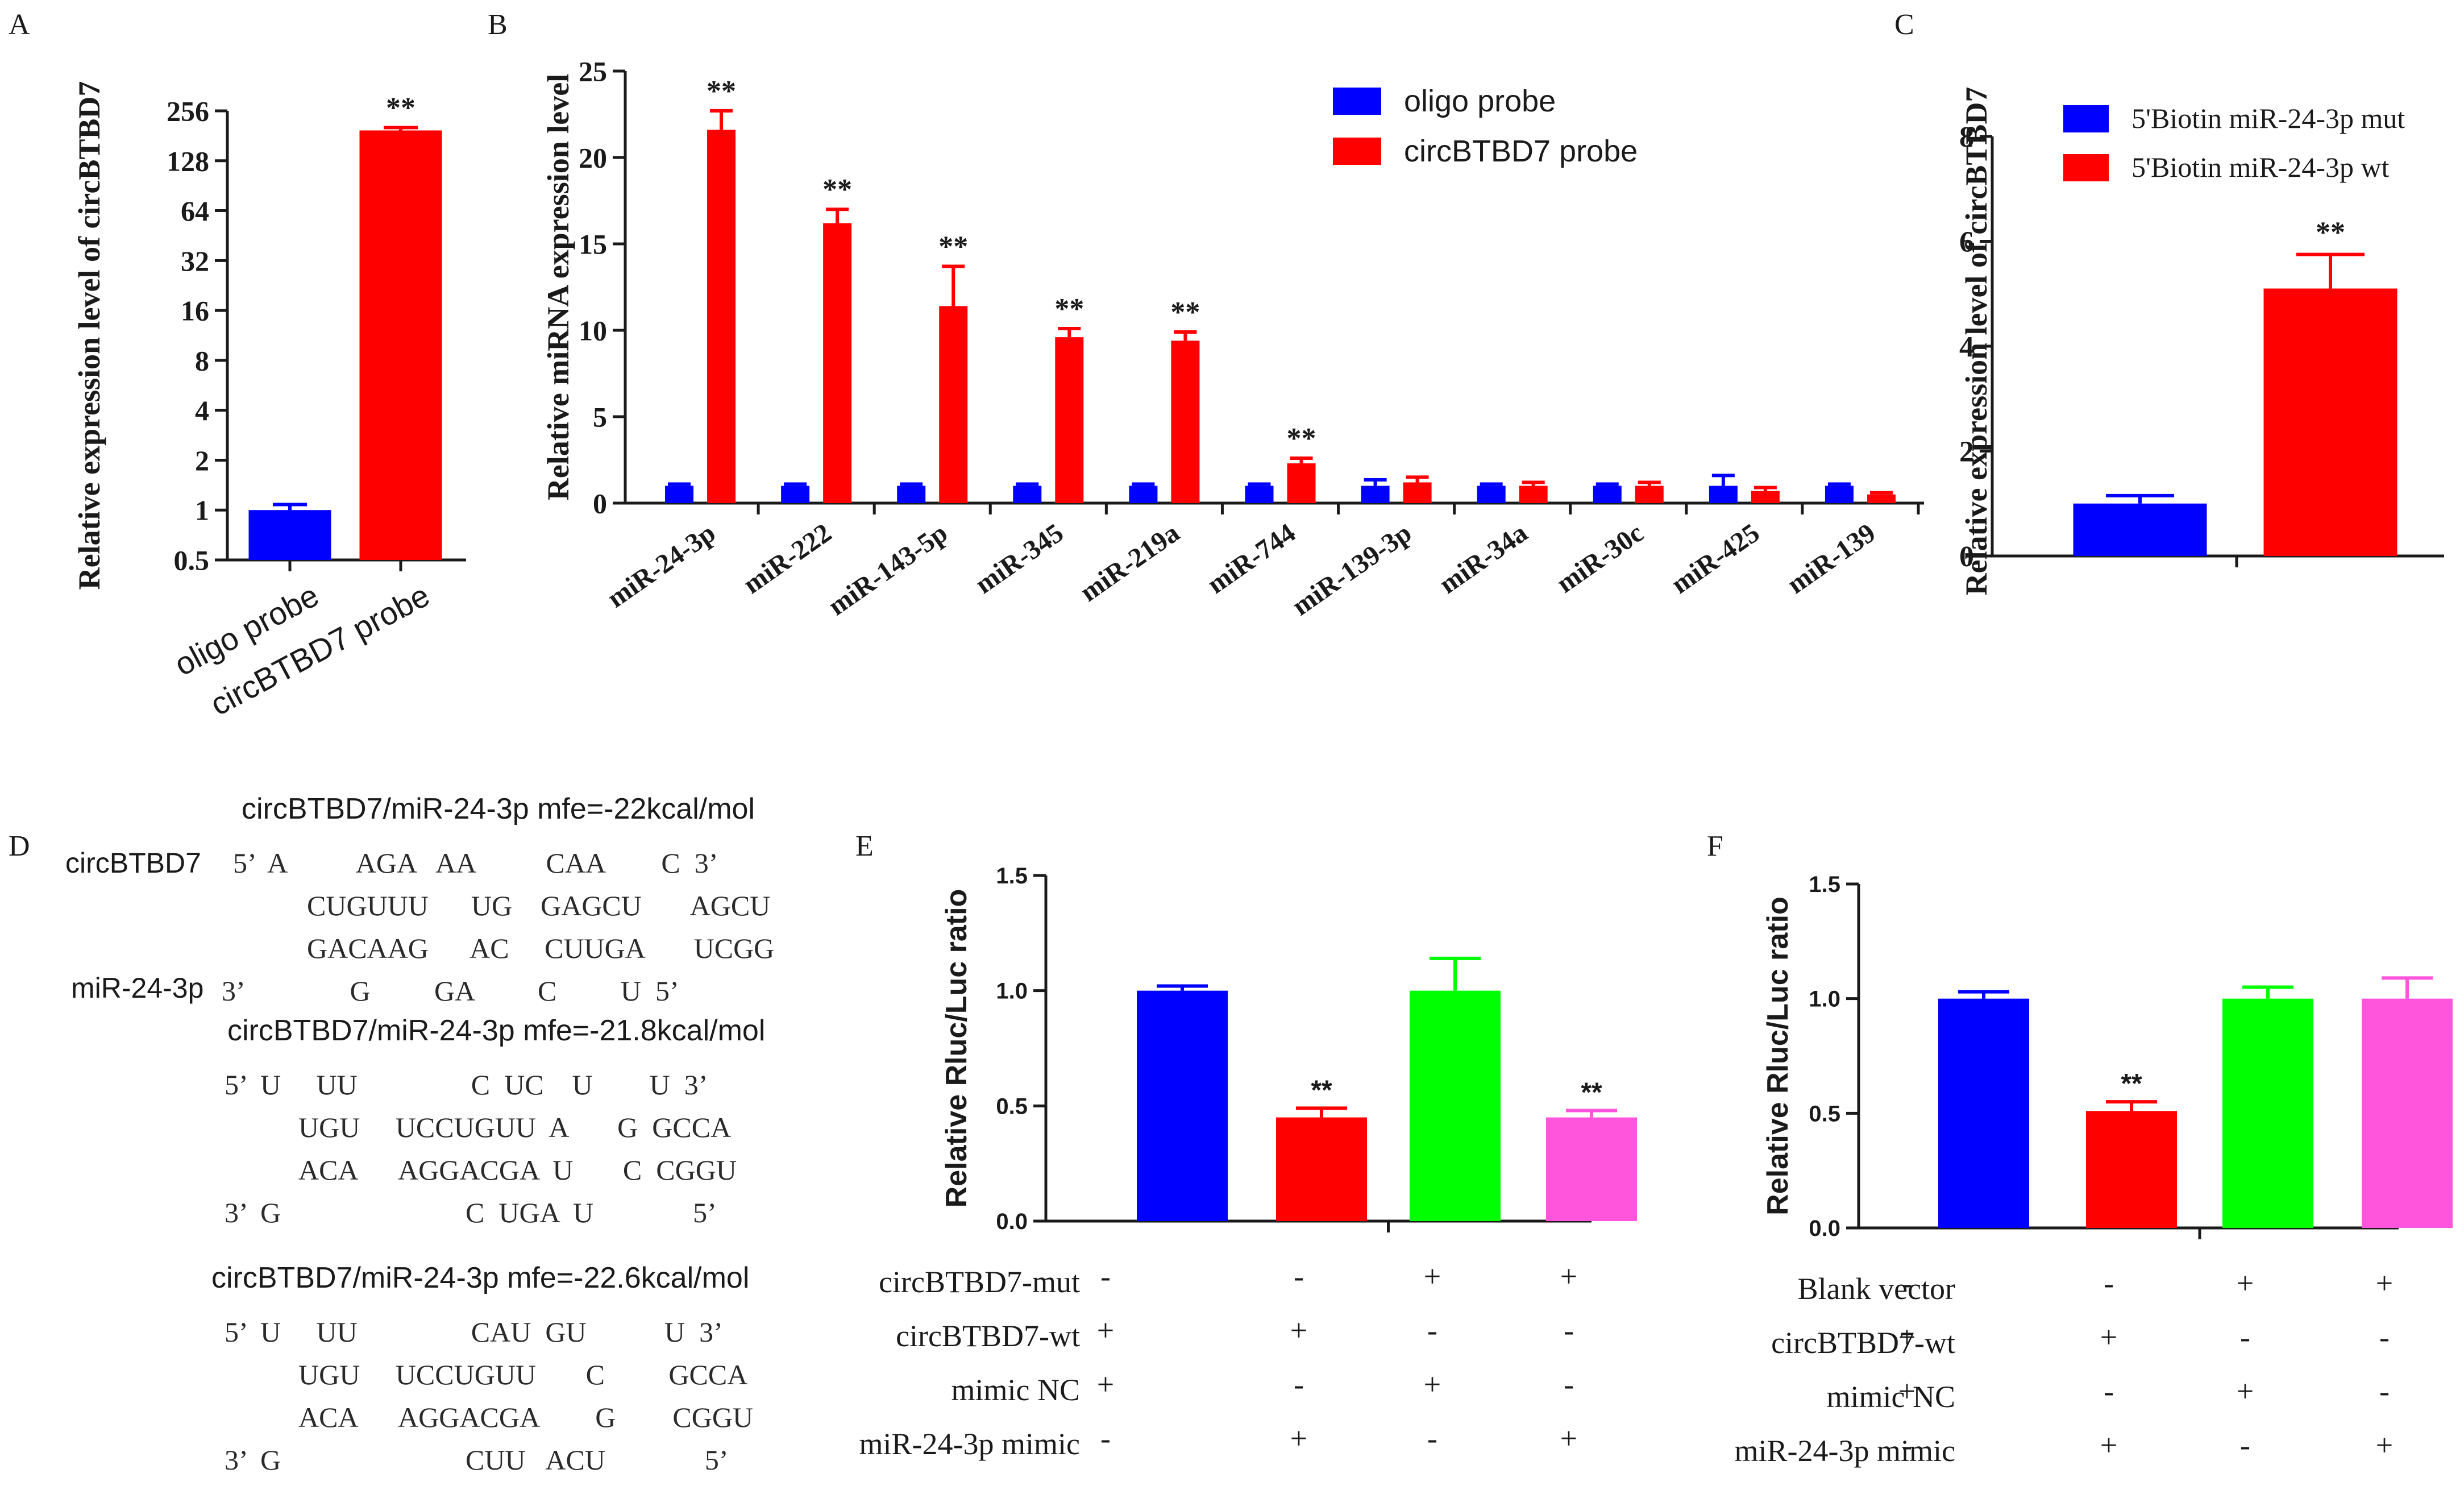 This screenshot has height=1490, width=2464. I want to click on panel-f-significance: **, so click(2131, 1084).